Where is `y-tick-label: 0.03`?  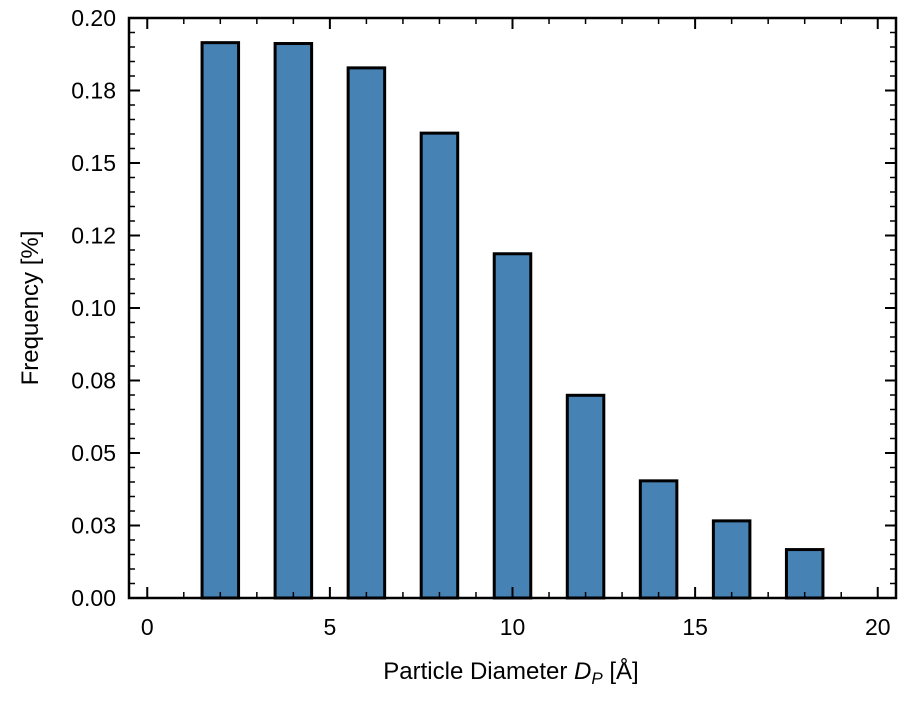
y-tick-label: 0.03 is located at coordinates (93, 526).